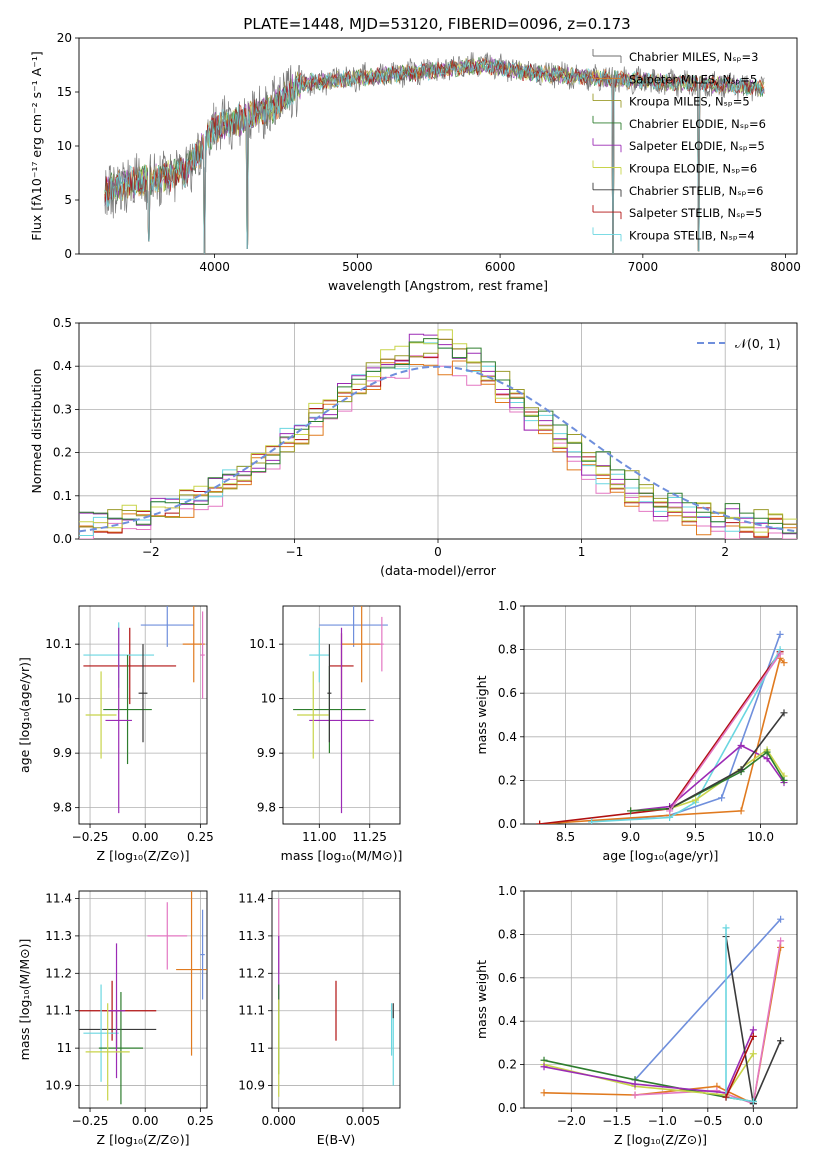 This screenshot has height=1170, width=819. I want to click on x-tick-label: 0.00, so click(145, 837).